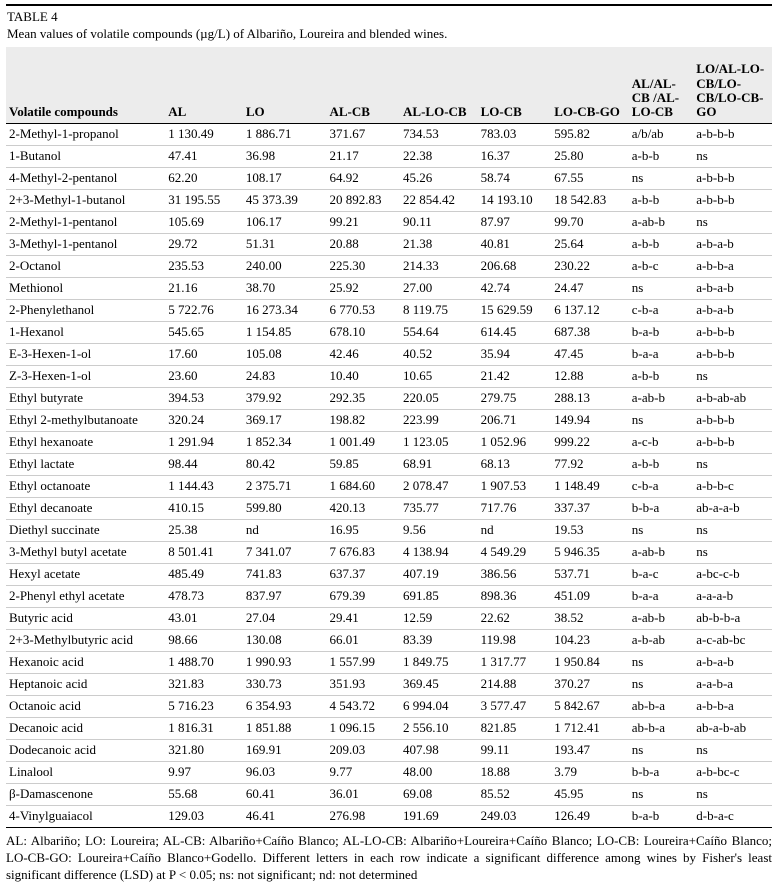  What do you see at coordinates (363, 420) in the screenshot?
I see `value-cell: 198.82` at bounding box center [363, 420].